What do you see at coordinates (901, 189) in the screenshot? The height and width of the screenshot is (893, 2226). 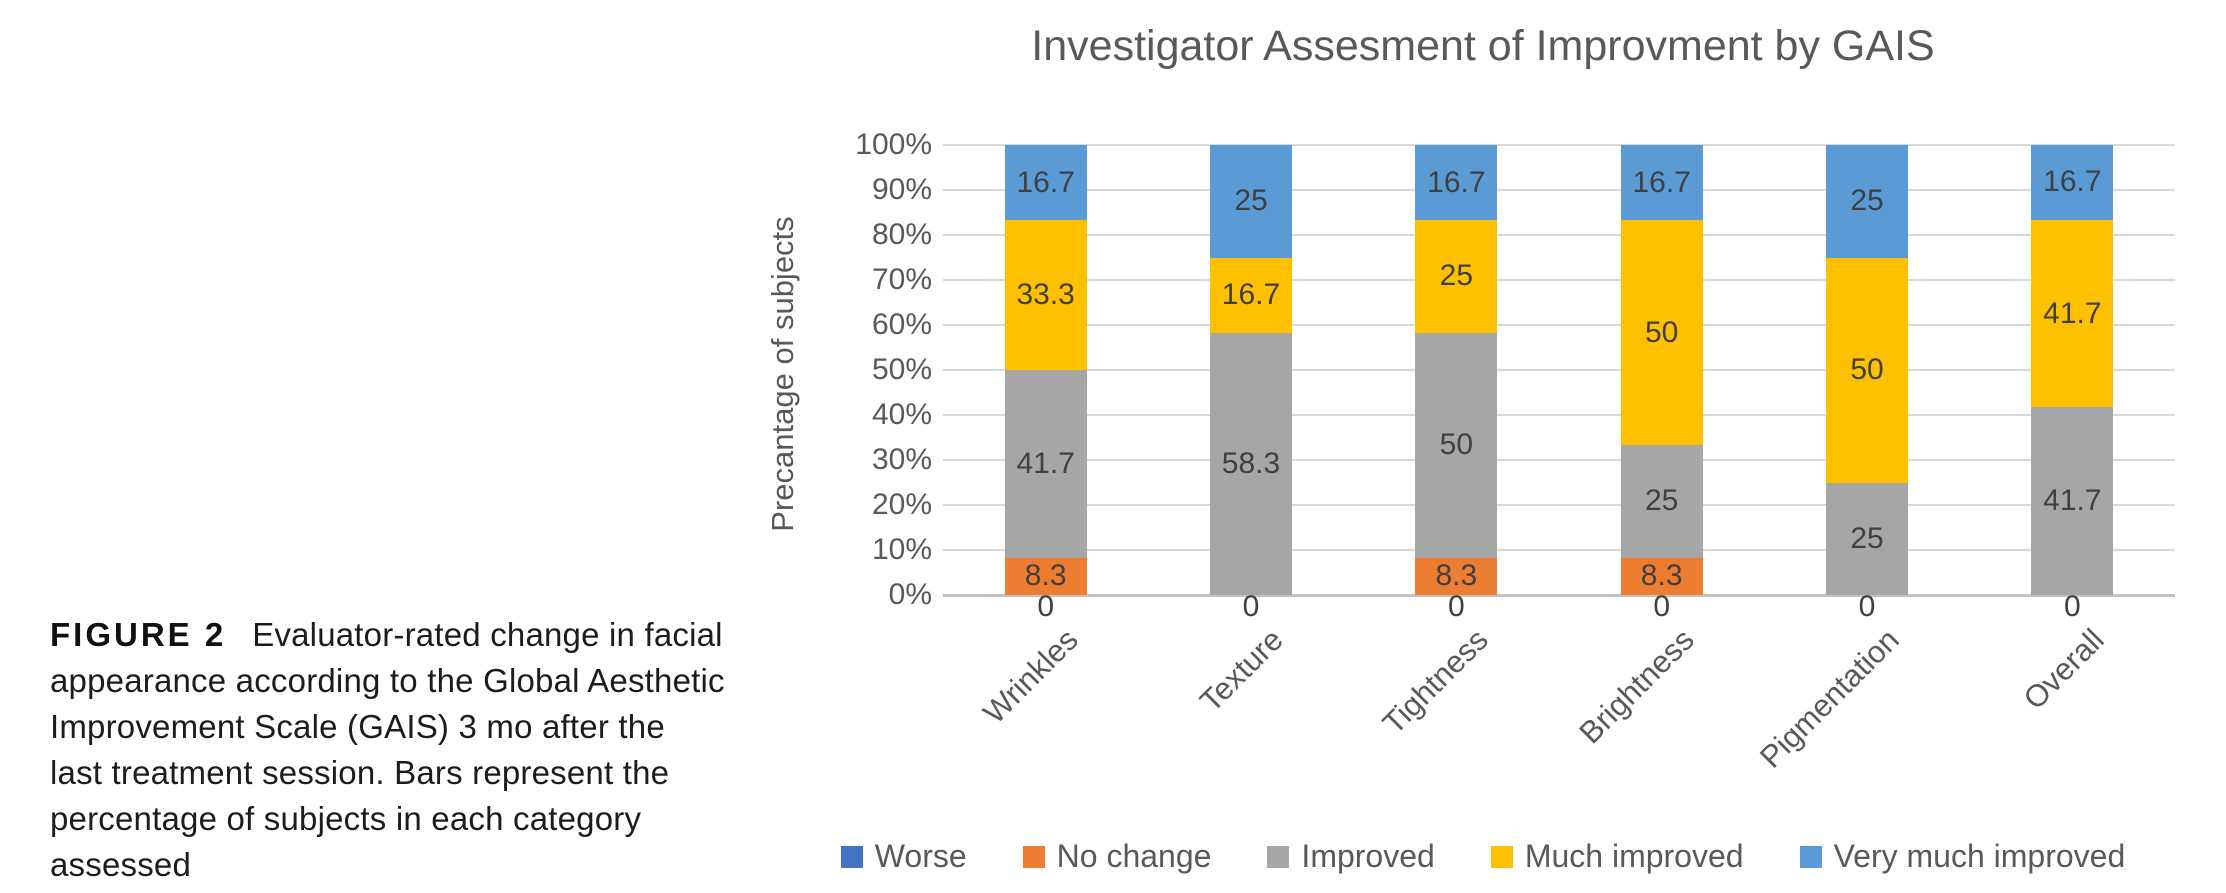 I see `y-tick-label: 90%` at bounding box center [901, 189].